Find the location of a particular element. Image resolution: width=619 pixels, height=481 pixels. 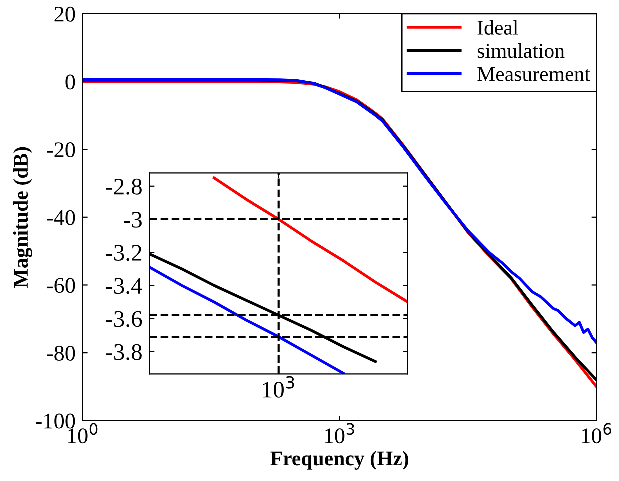

y-tick-label: 0 is located at coordinates (71, 82).